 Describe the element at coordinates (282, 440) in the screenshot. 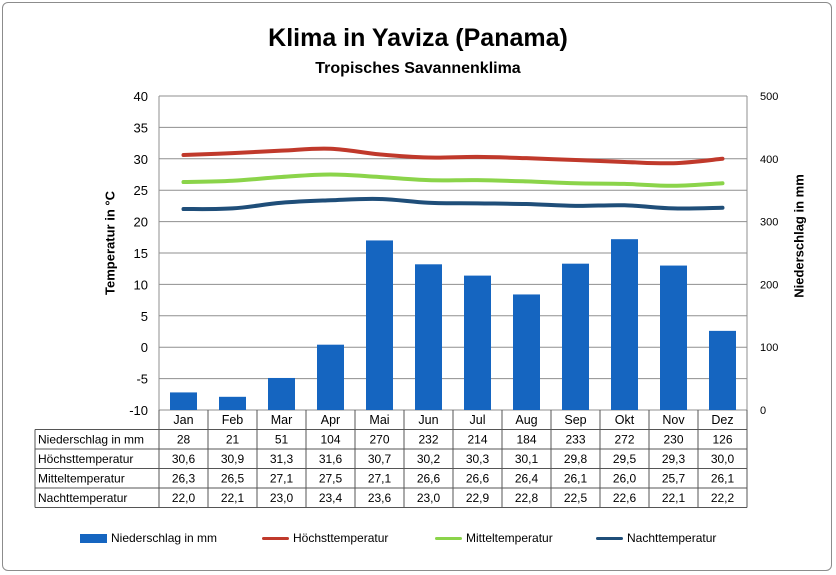

I see `table-cell: 51` at that location.